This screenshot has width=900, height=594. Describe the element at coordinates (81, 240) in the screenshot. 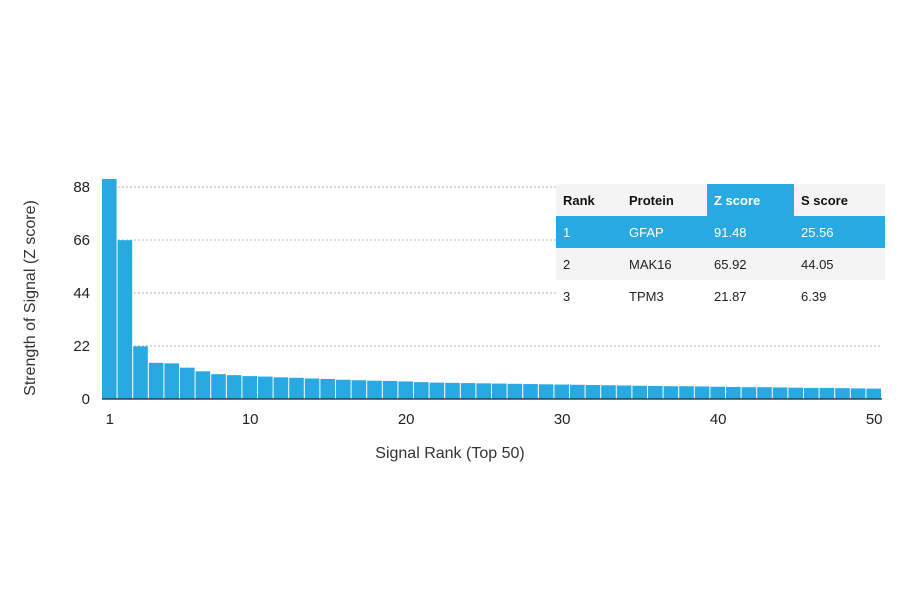

I see `y-tick-label-66: 66` at that location.